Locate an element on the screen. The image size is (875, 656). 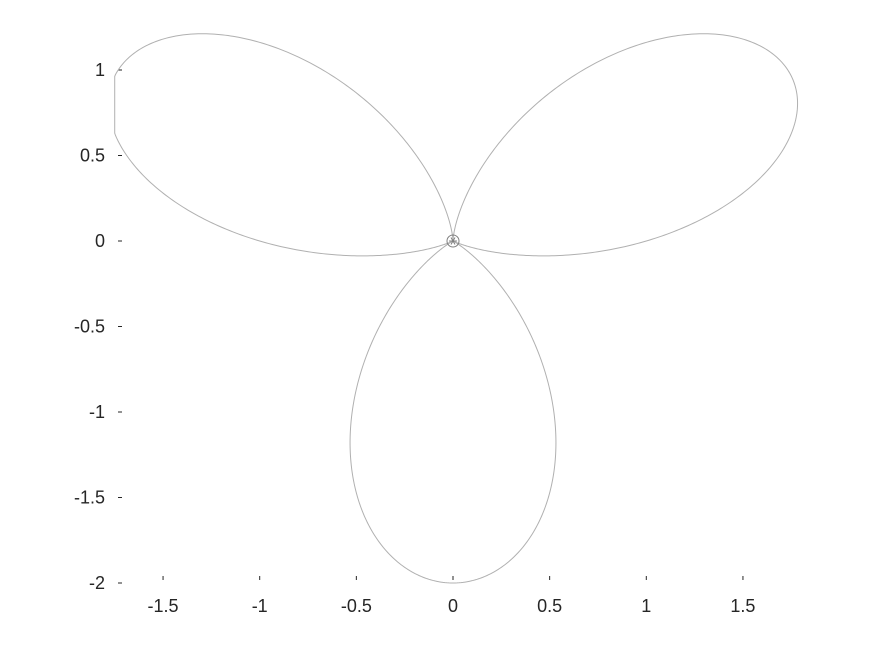
center-marker-circle is located at coordinates (453, 241).